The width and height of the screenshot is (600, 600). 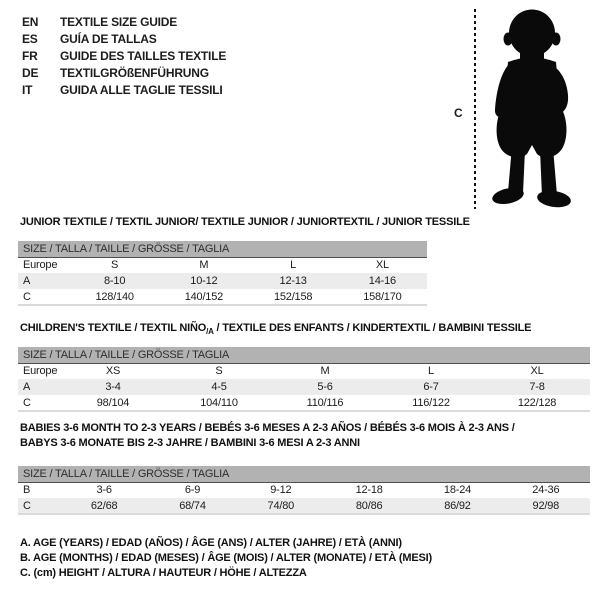 I want to click on height-cell: 80/86, so click(x=369, y=505).